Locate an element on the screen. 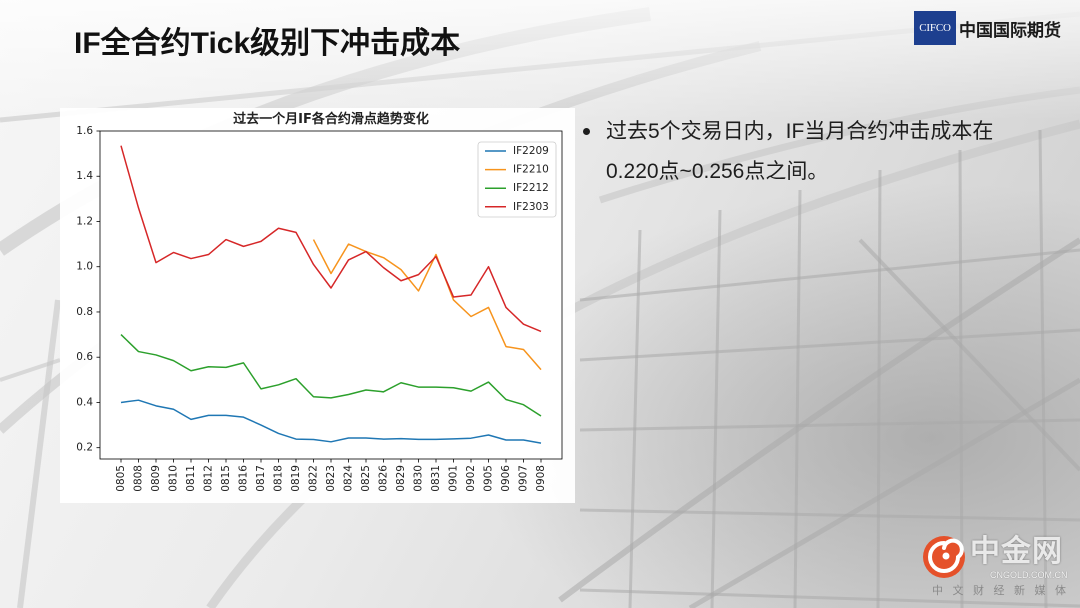  x-tick-label: 0825 is located at coordinates (366, 478).